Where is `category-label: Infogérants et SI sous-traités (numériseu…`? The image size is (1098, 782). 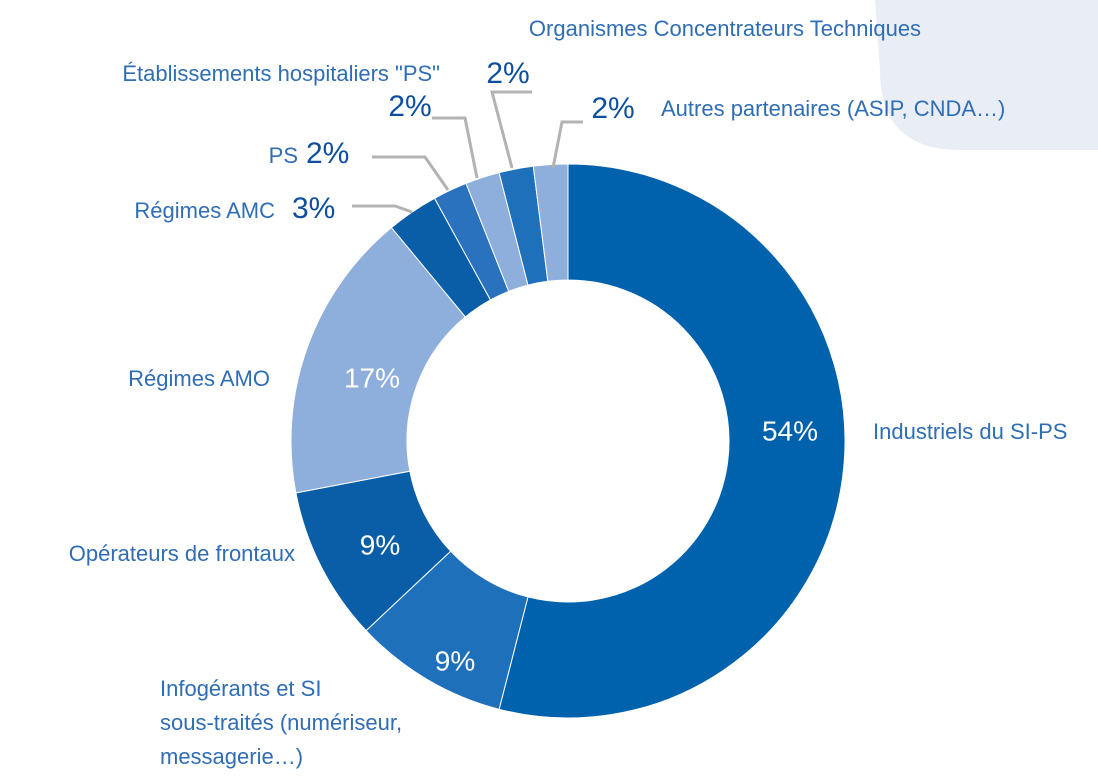
category-label: Infogérants et SI sous-traités (numériseu… is located at coordinates (281, 722).